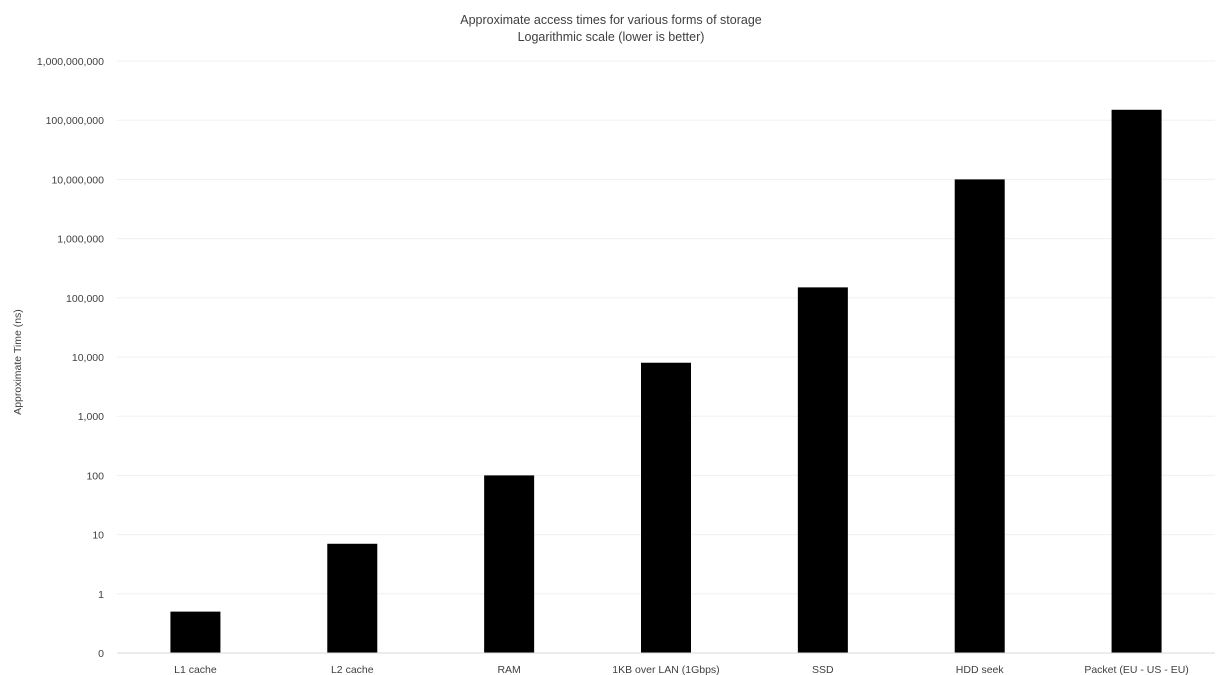 This screenshot has height=675, width=1222. I want to click on x-tick-label: L2 cache, so click(352, 669).